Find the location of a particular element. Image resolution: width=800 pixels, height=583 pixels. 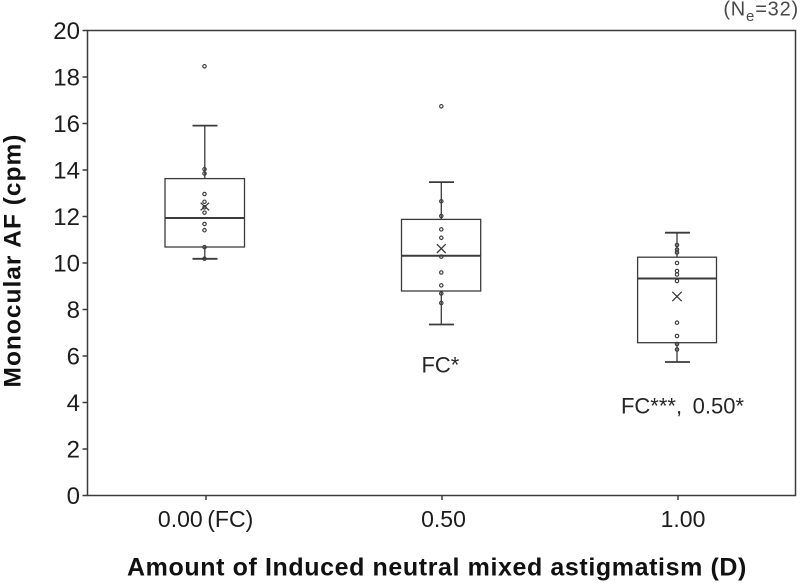

svg-text: 20 is located at coordinates (66, 31).